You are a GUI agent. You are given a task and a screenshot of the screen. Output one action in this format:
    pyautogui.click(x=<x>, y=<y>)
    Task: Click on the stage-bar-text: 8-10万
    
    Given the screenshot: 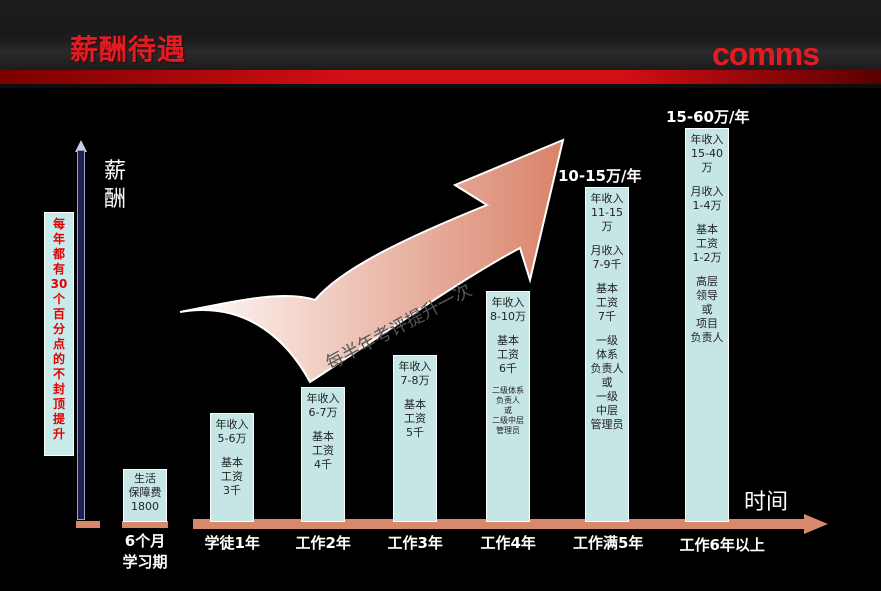 What is the action you would take?
    pyautogui.click(x=508, y=316)
    